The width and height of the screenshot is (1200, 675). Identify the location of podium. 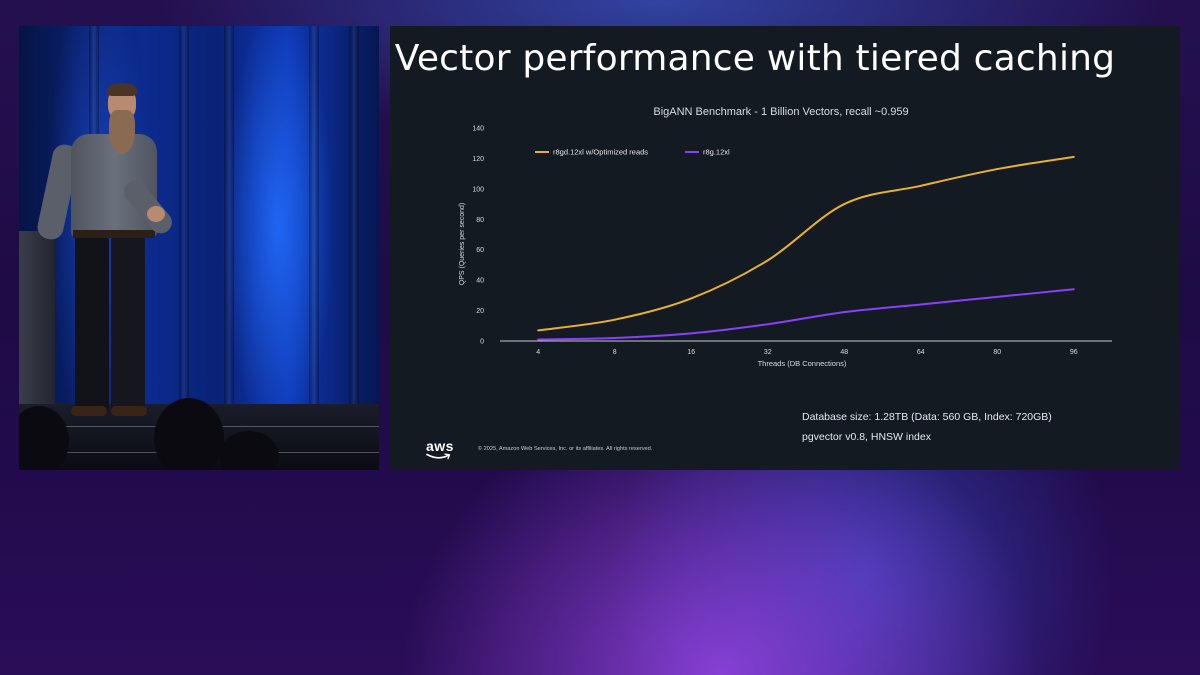
(37, 318).